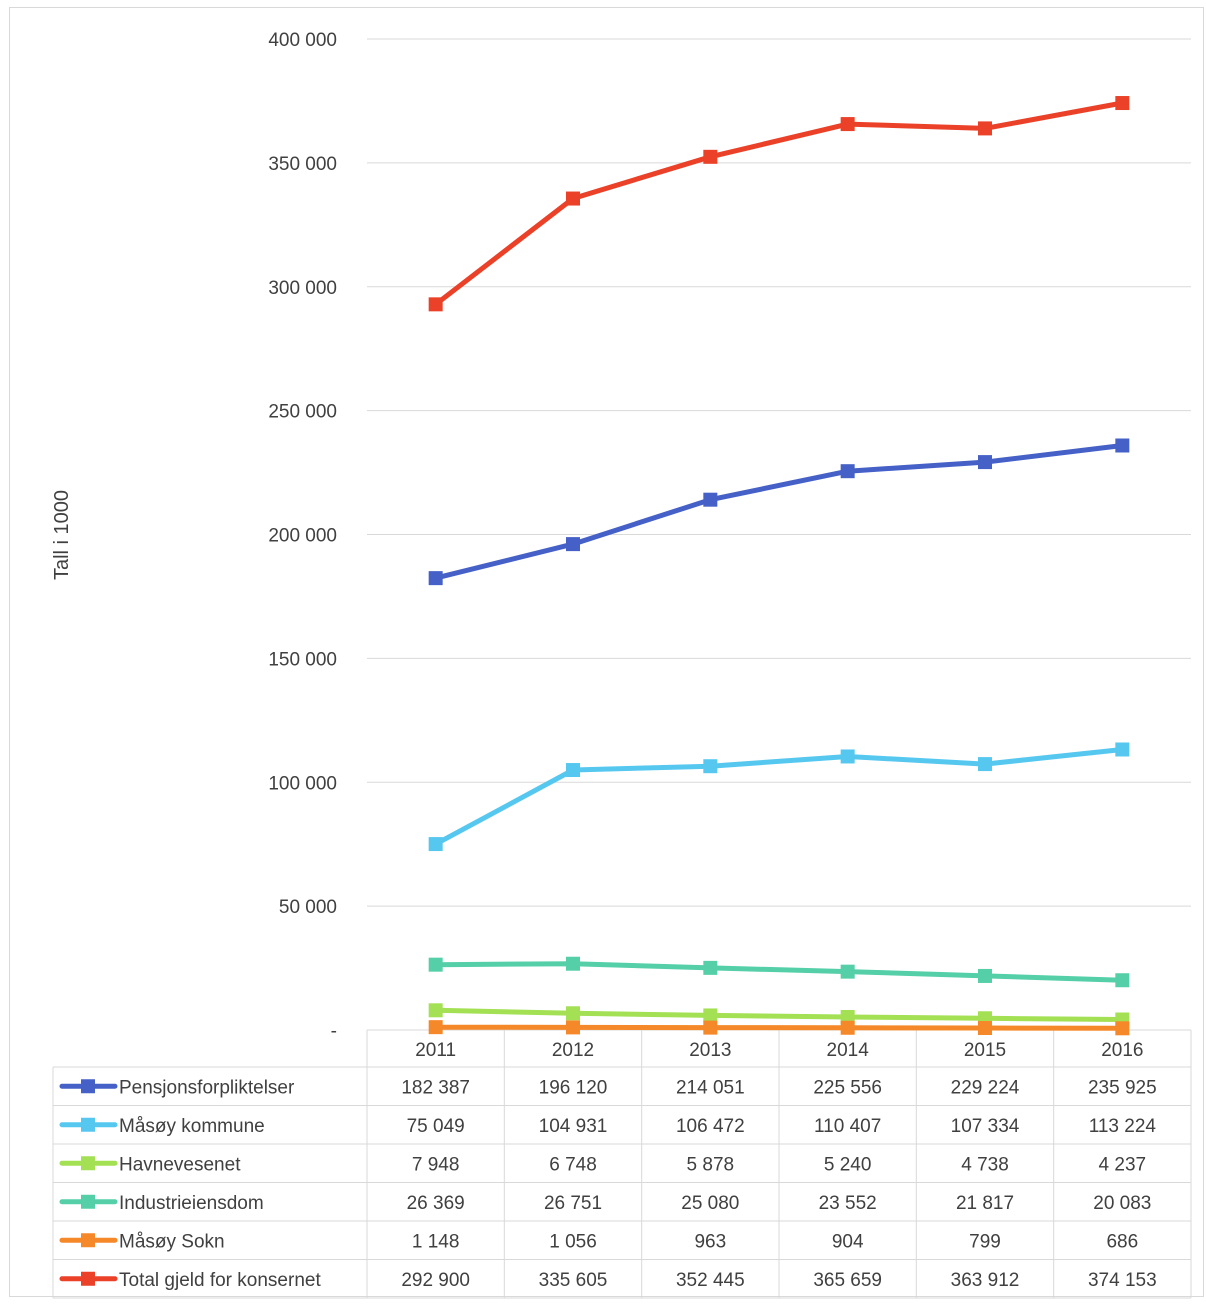 This screenshot has width=1206, height=1304. I want to click on x-tick-label: 2014, so click(848, 1050).